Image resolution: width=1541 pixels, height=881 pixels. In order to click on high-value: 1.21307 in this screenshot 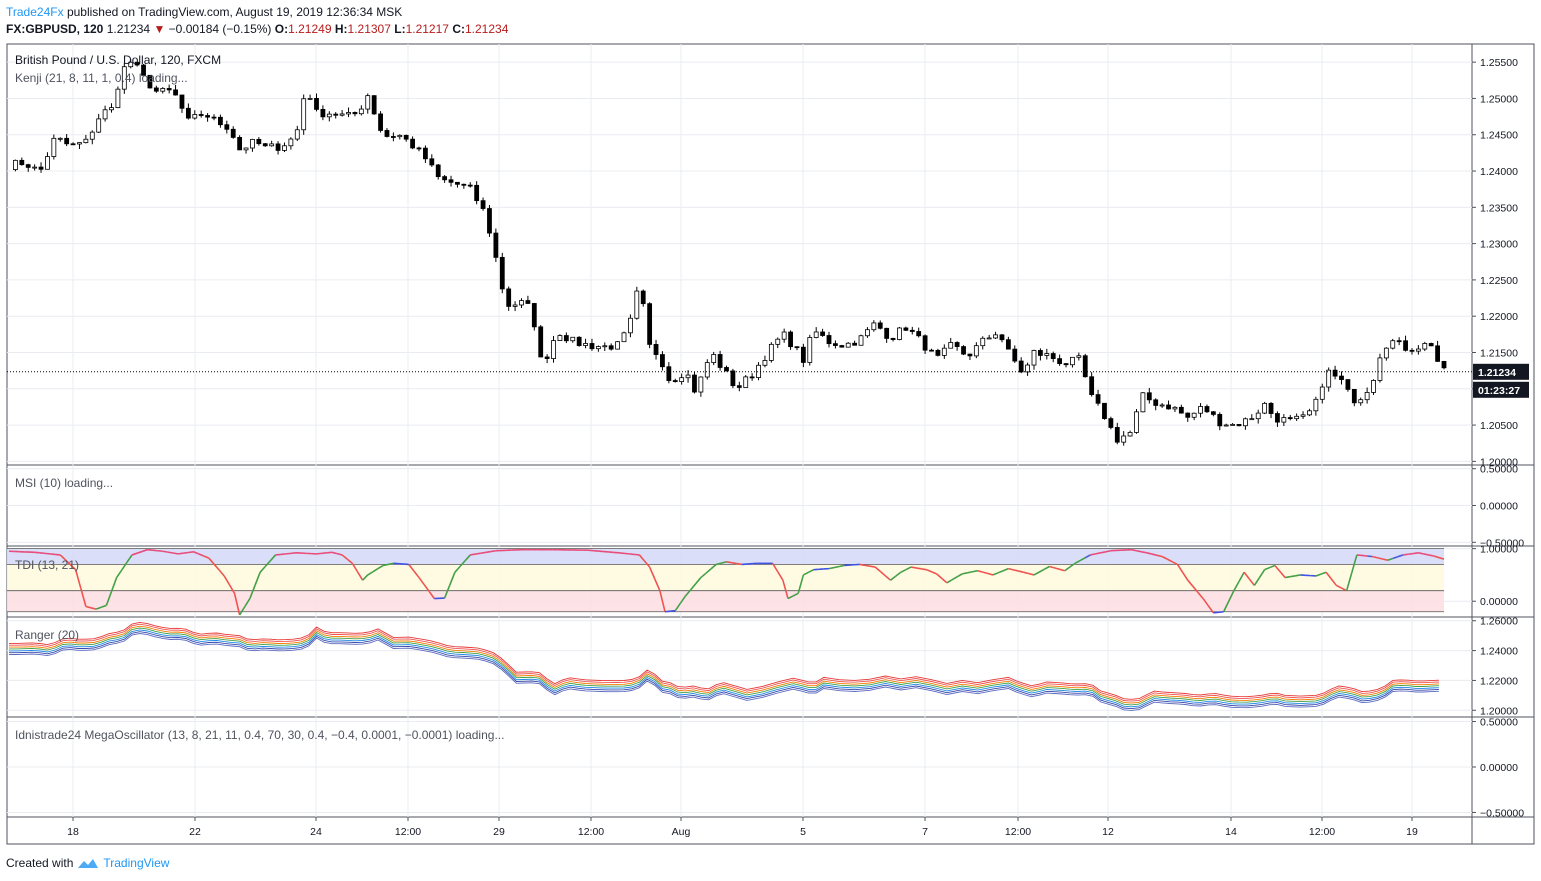, I will do `click(369, 29)`.